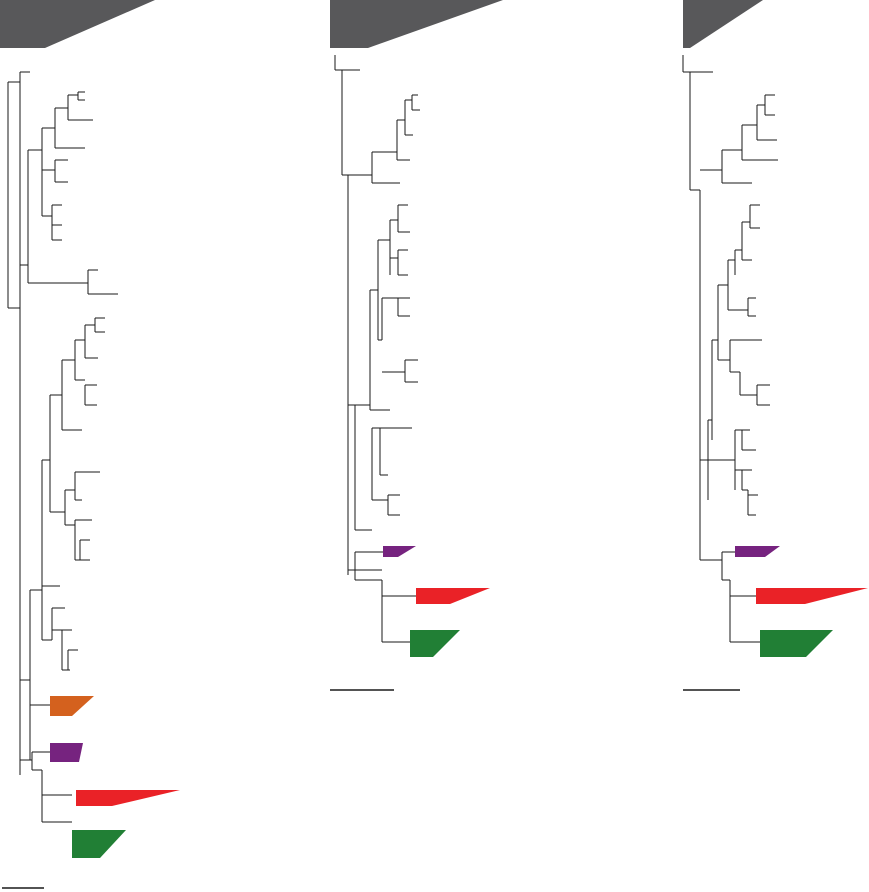  I want to click on tree-b-gray-clade, so click(416, 24).